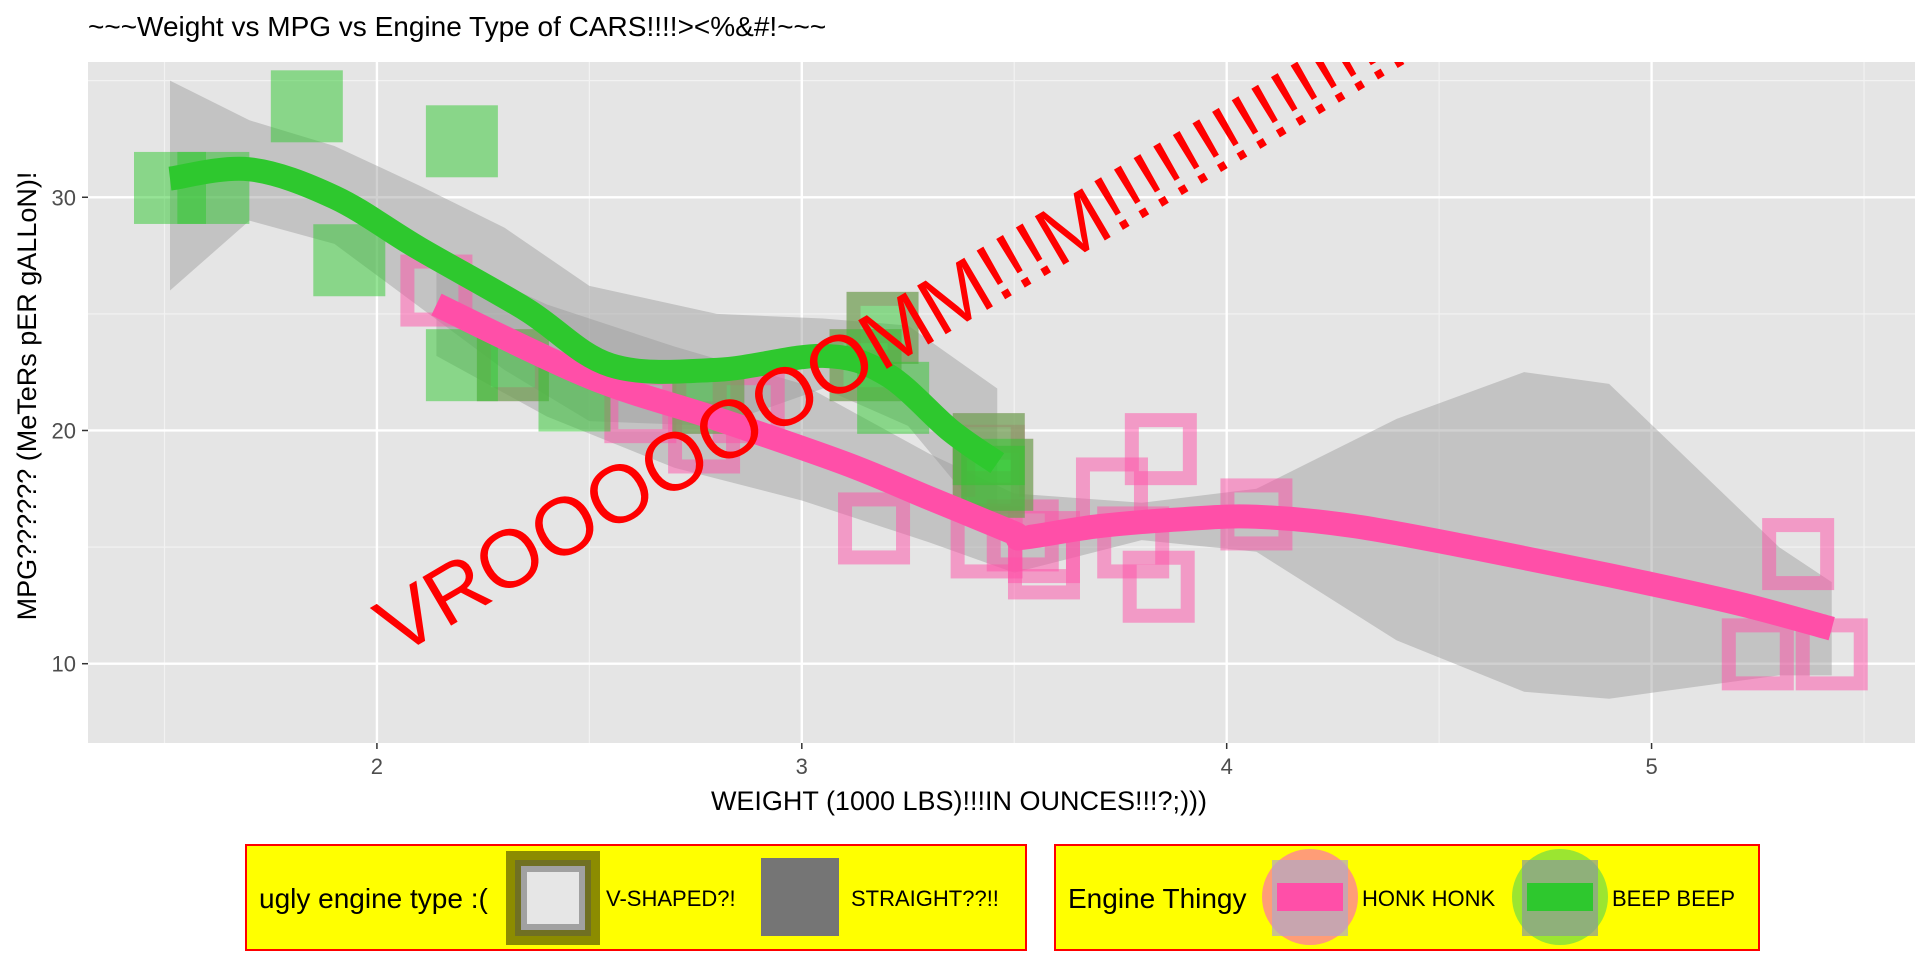 The width and height of the screenshot is (1920, 960). What do you see at coordinates (64, 430) in the screenshot?
I see `y-tick-label: 20` at bounding box center [64, 430].